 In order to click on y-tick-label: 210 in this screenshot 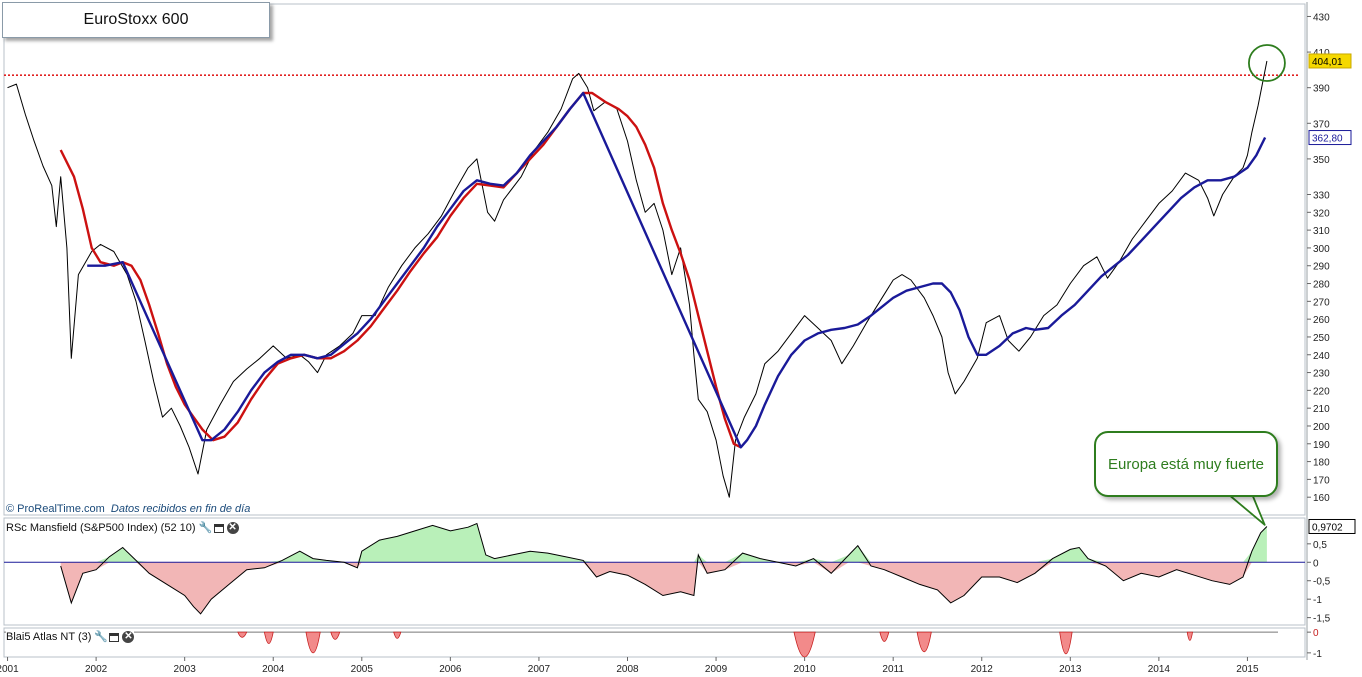, I will do `click(1321, 409)`.